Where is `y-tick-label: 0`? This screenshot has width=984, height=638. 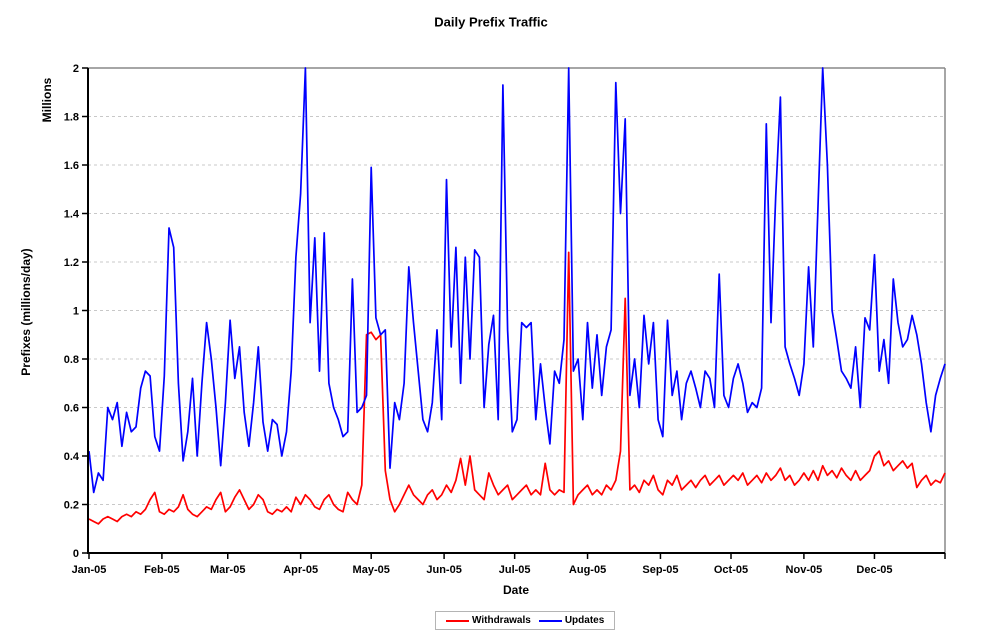 y-tick-label: 0 is located at coordinates (76, 554).